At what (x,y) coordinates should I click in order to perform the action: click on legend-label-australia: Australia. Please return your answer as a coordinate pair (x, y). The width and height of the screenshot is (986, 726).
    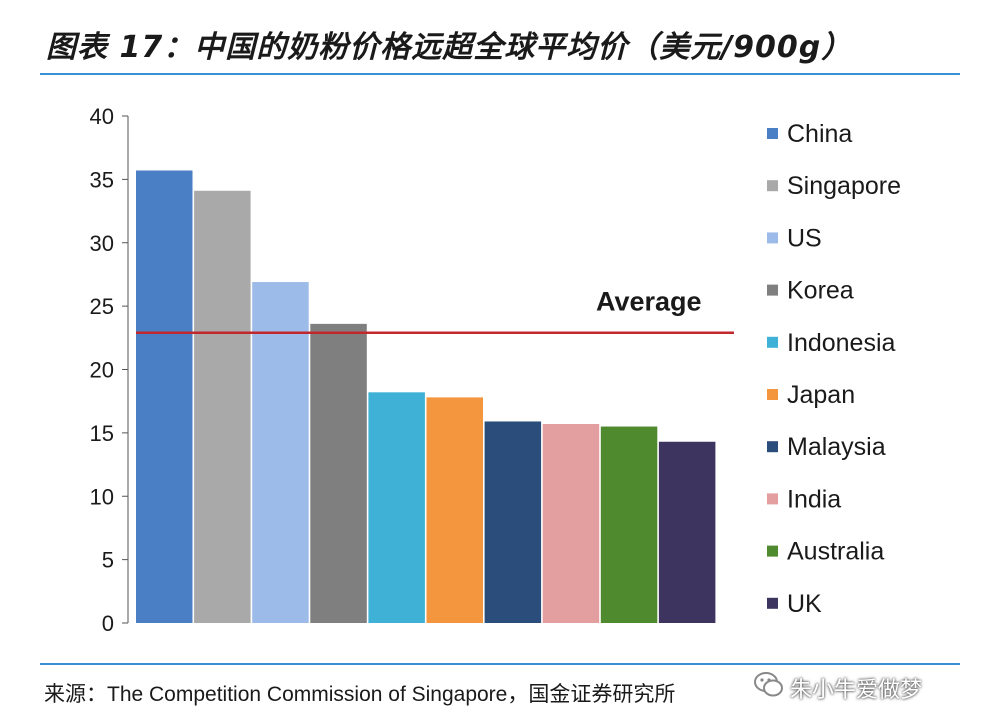
    Looking at the image, I should click on (835, 552).